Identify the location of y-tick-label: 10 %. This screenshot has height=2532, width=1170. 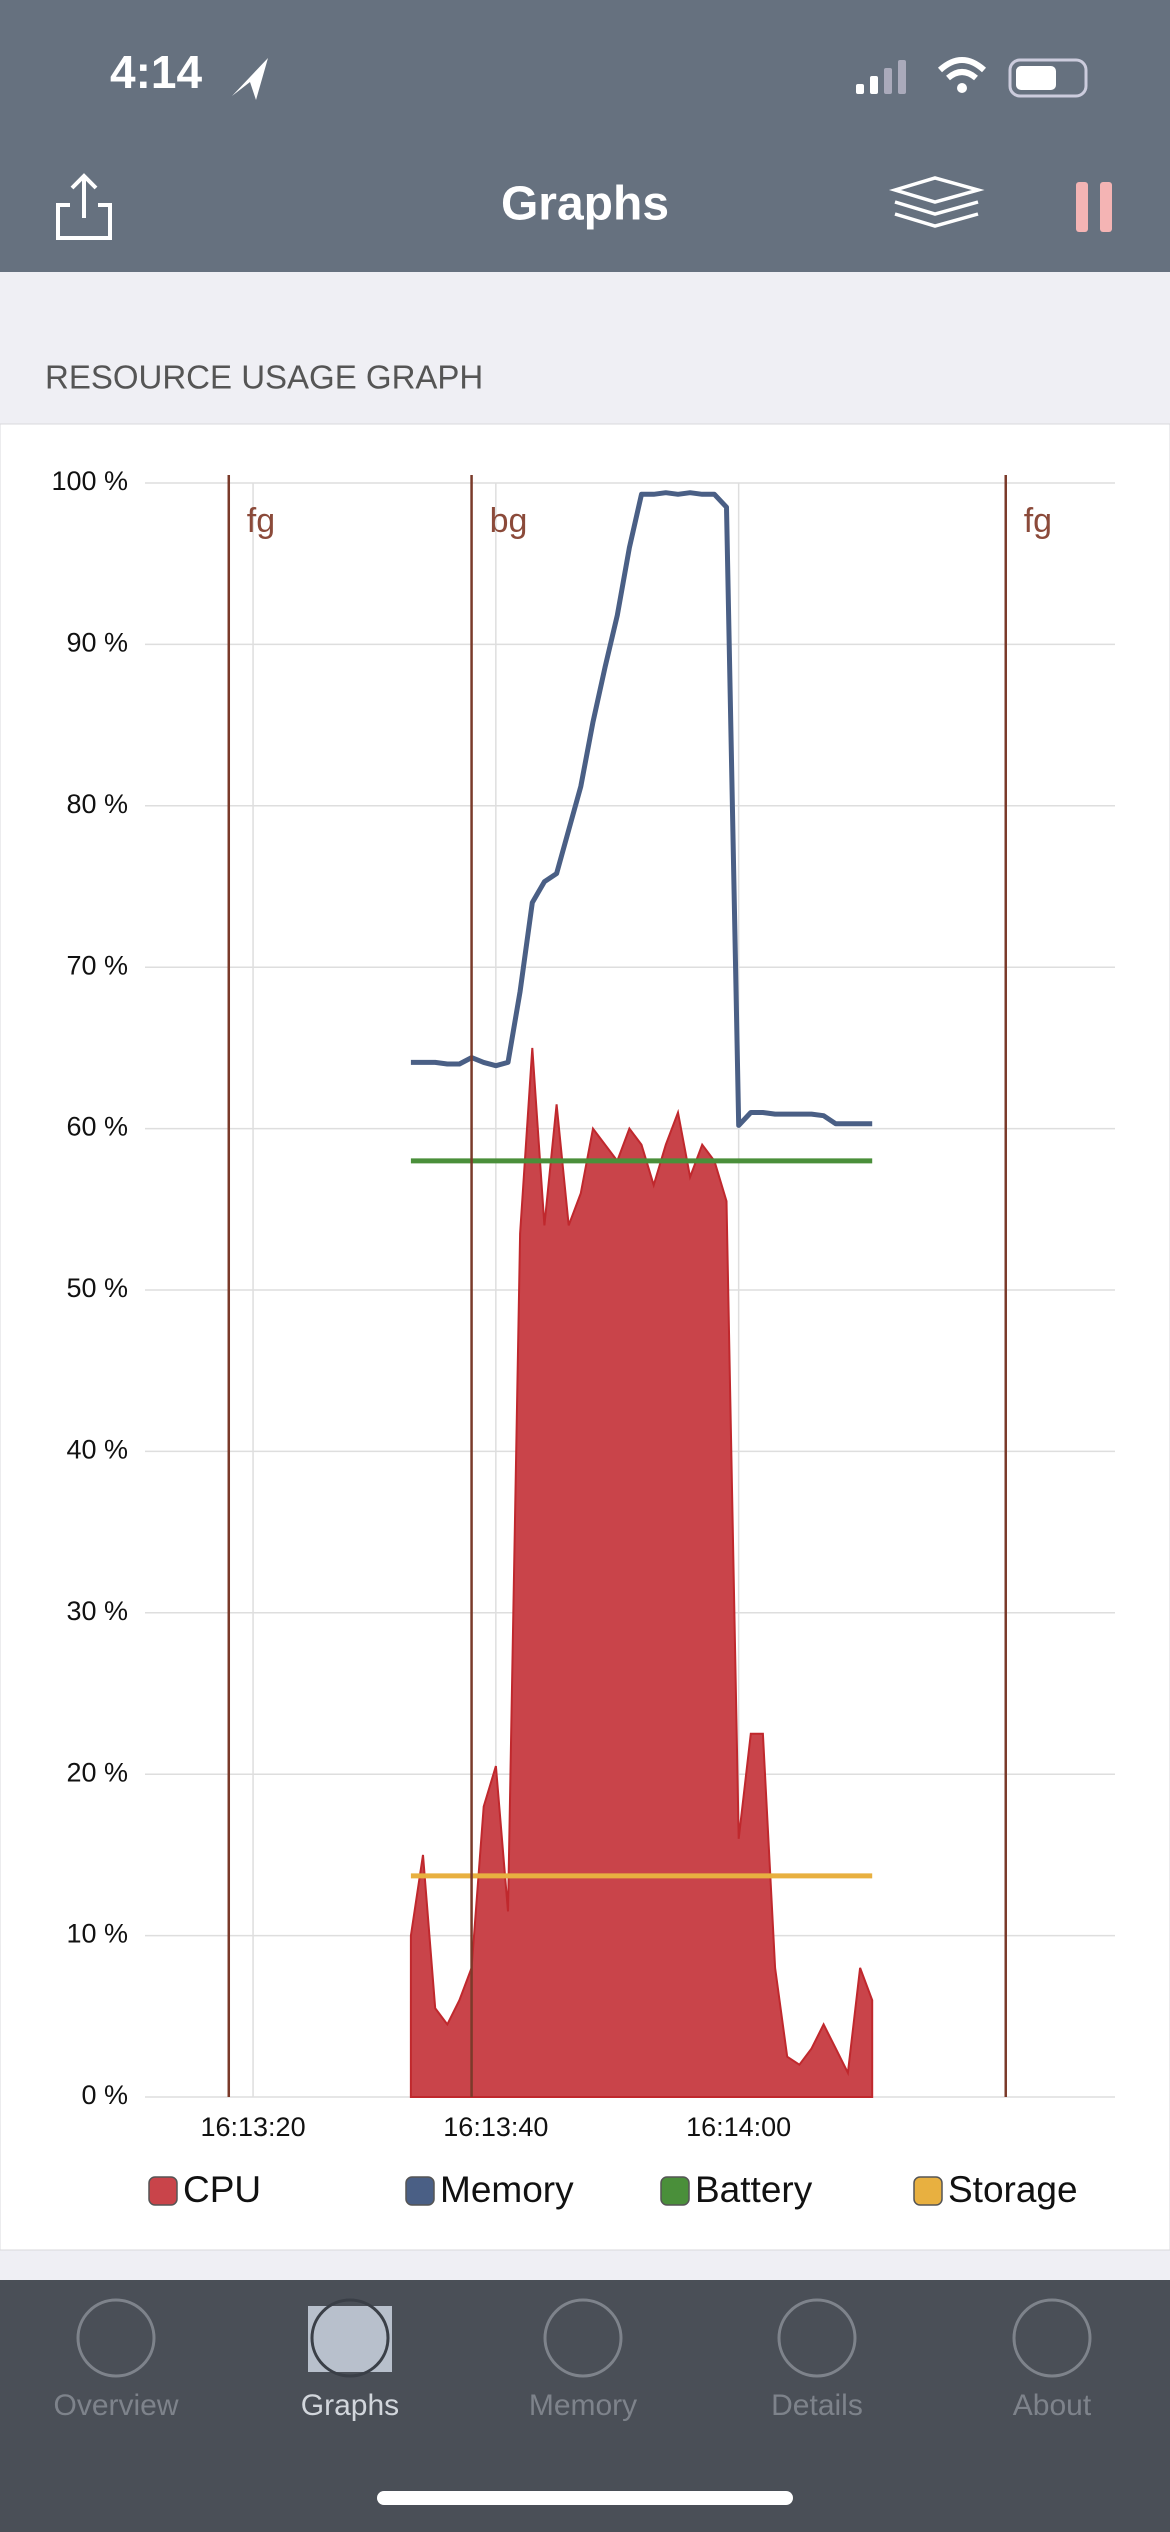
(97, 1934).